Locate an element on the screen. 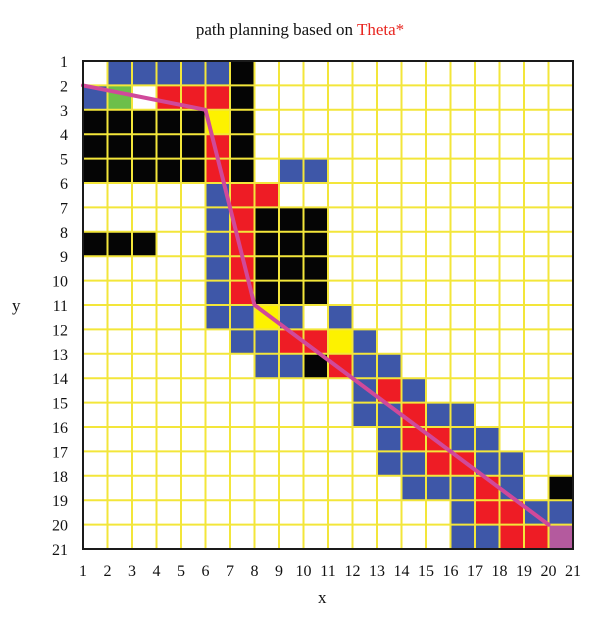 This screenshot has width=600, height=624. x-tick-label: 6 is located at coordinates (206, 571).